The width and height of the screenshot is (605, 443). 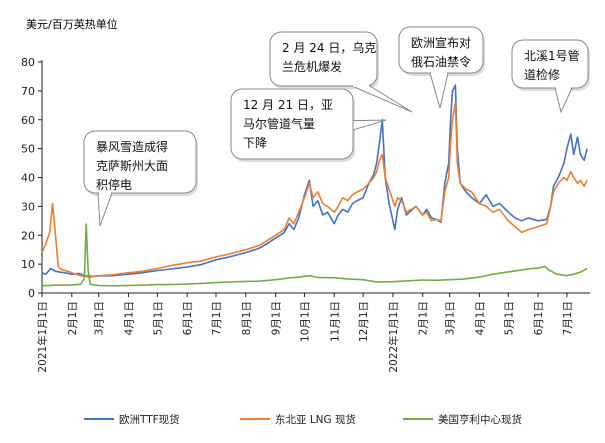 I want to click on y-axis-unit-label: 美元/百万英热单位, so click(x=72, y=24).